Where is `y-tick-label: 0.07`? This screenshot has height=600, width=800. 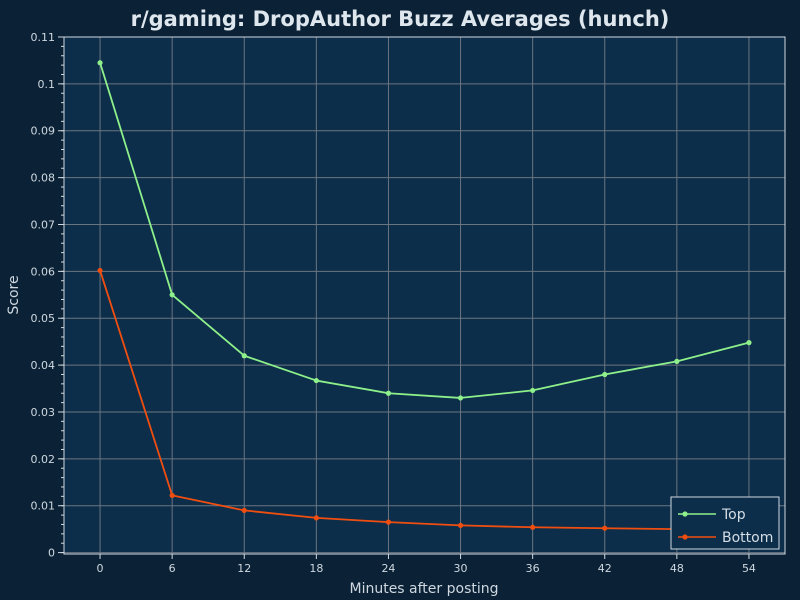
y-tick-label: 0.07 is located at coordinates (43, 224).